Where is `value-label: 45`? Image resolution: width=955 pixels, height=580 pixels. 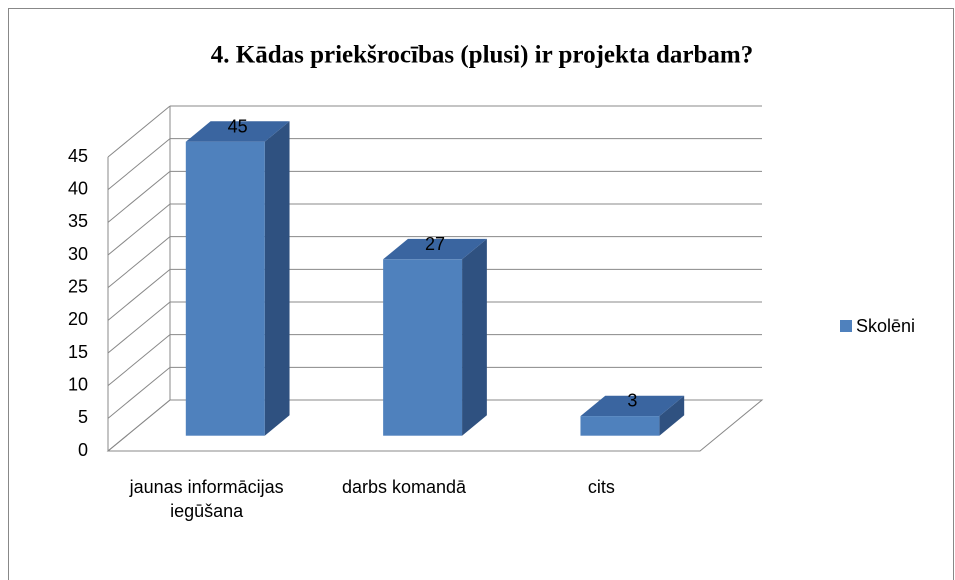 value-label: 45 is located at coordinates (238, 126).